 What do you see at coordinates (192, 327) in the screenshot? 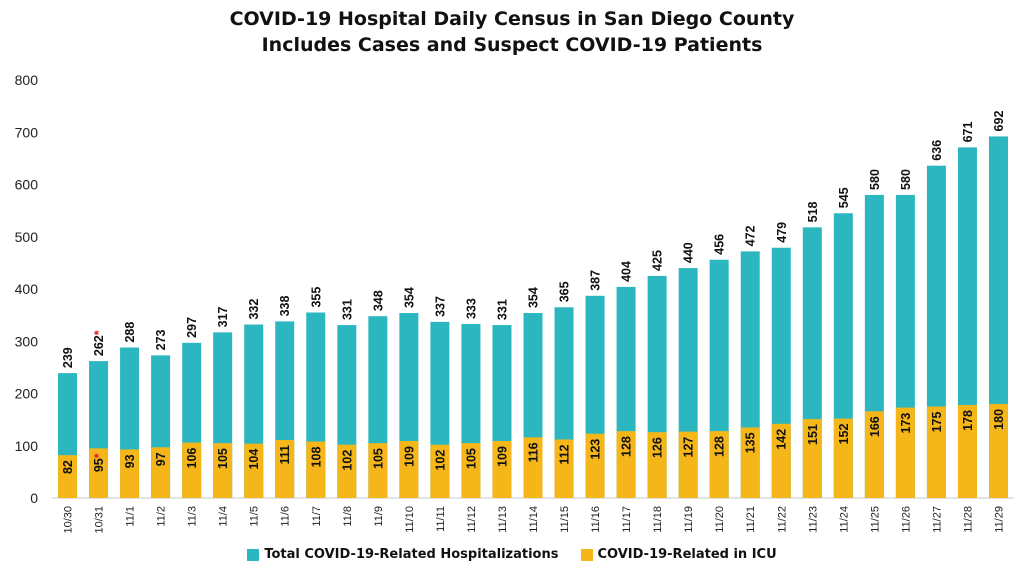
I see `value-label-total: 297` at bounding box center [192, 327].